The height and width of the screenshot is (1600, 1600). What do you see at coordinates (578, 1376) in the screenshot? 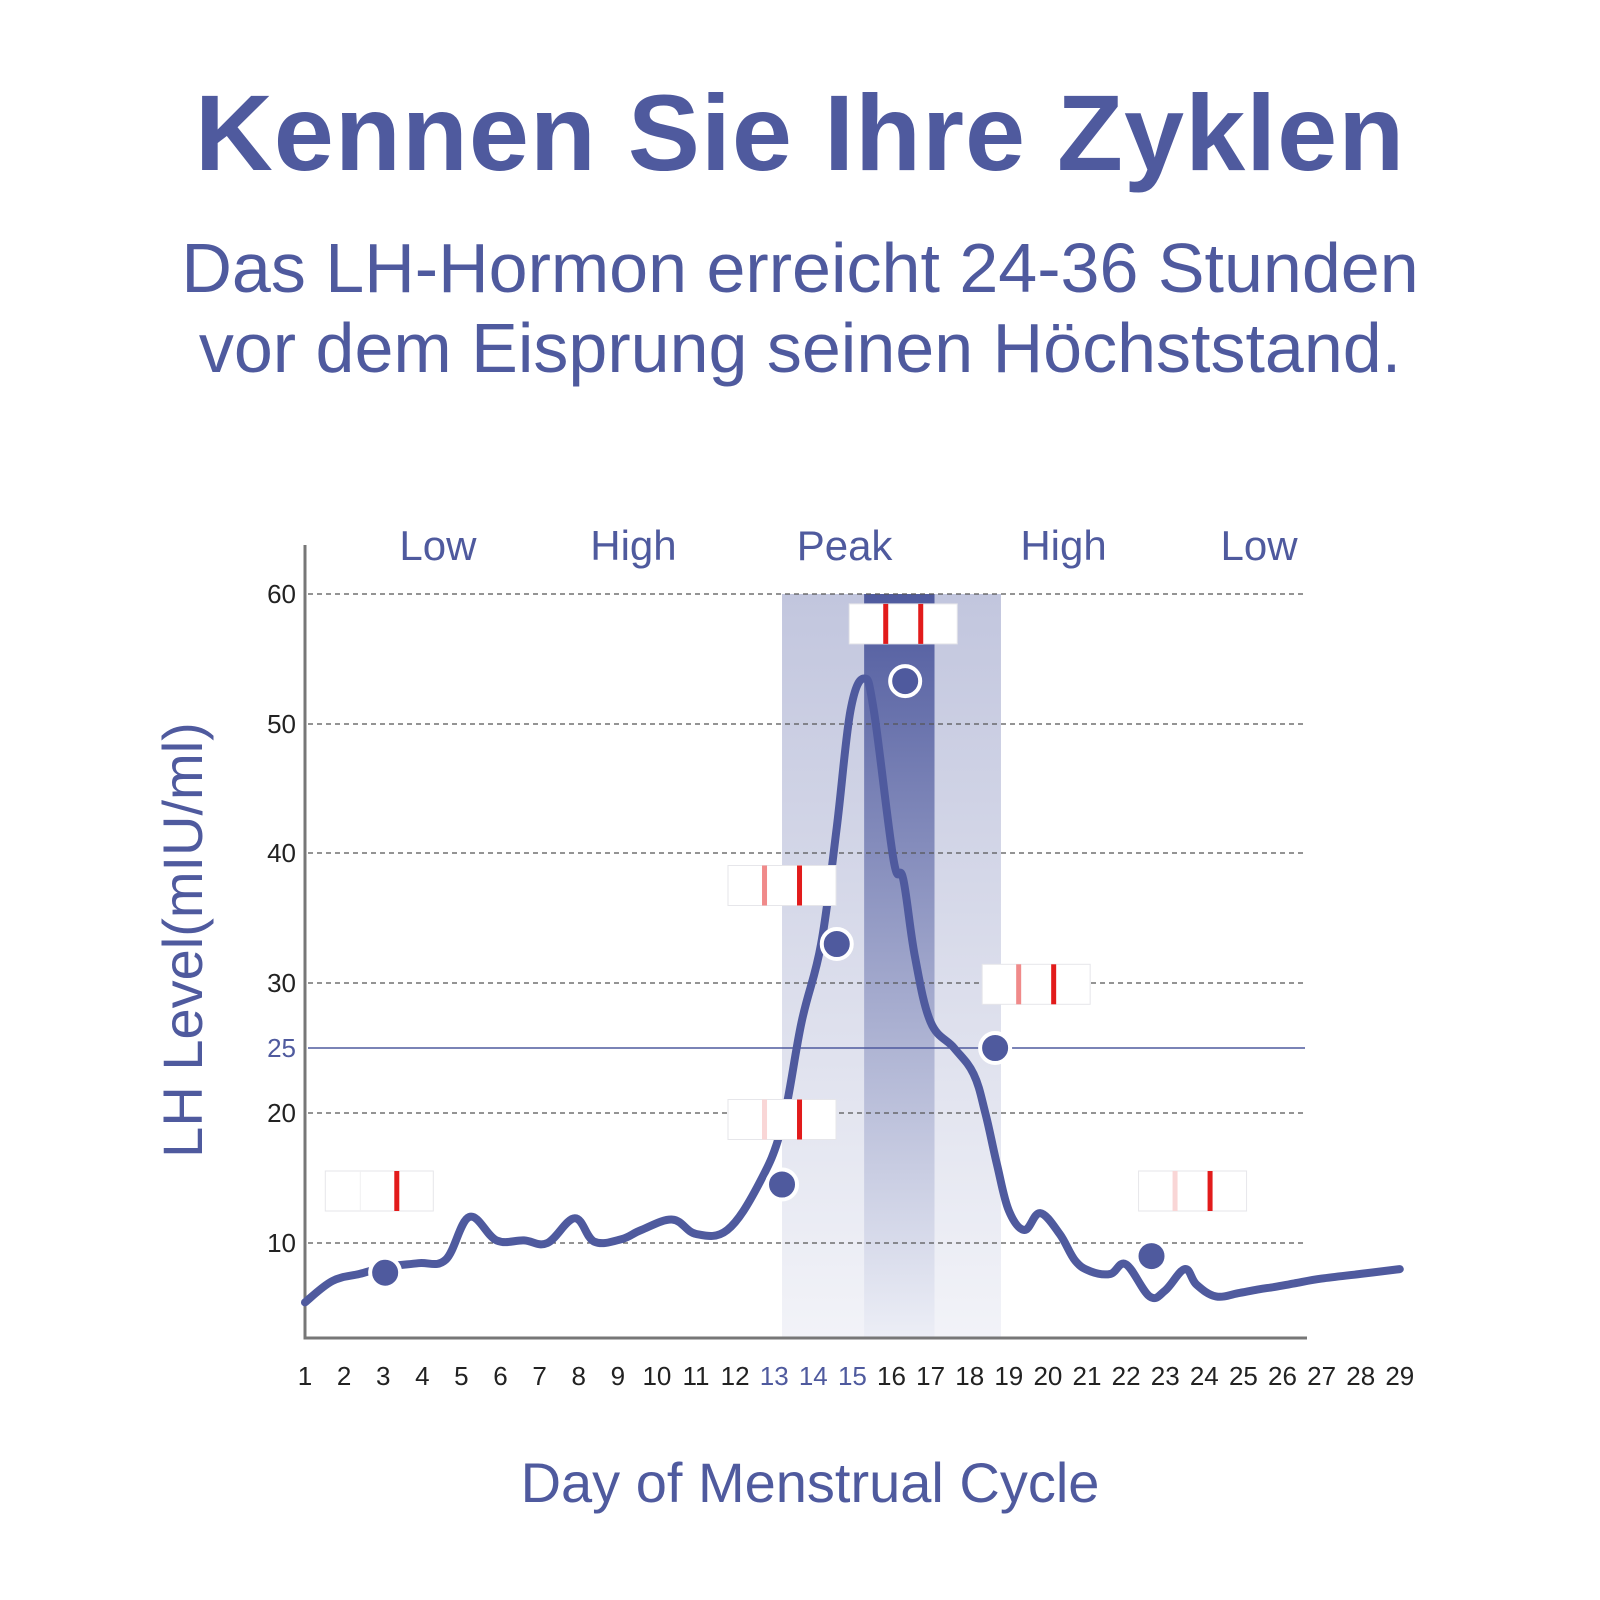
I see `x-tick-label: 8` at bounding box center [578, 1376].